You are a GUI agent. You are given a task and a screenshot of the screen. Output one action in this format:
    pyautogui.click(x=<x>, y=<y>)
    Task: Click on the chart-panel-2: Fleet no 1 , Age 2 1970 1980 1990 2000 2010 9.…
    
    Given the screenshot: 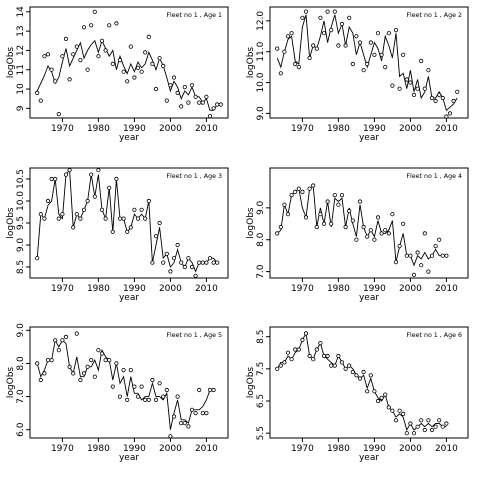 What is the action you would take?
    pyautogui.click(x=357, y=74)
    